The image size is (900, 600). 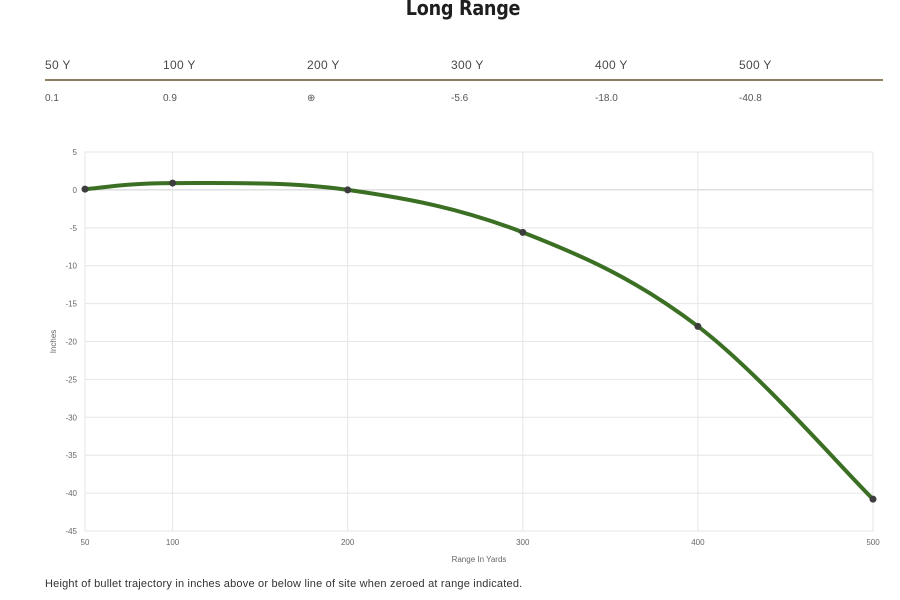 What do you see at coordinates (311, 98) in the screenshot?
I see `zero-crosshair-icon: ⊕` at bounding box center [311, 98].